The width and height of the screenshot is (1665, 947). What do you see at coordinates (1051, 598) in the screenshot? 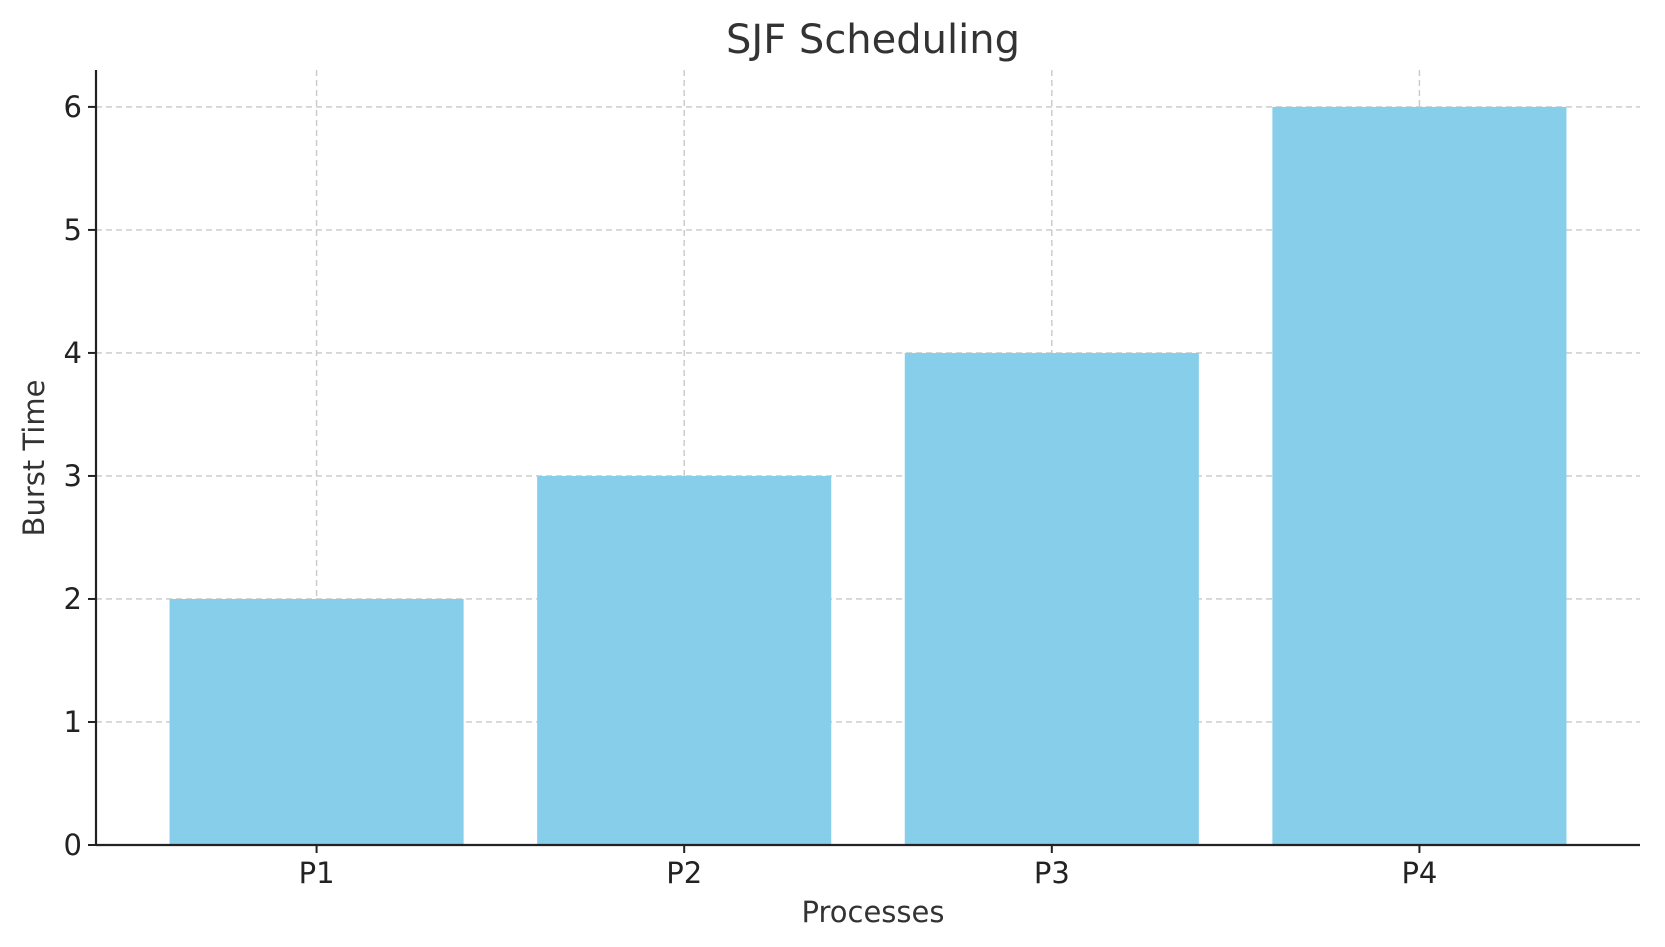
I see `bar-p3` at bounding box center [1051, 598].